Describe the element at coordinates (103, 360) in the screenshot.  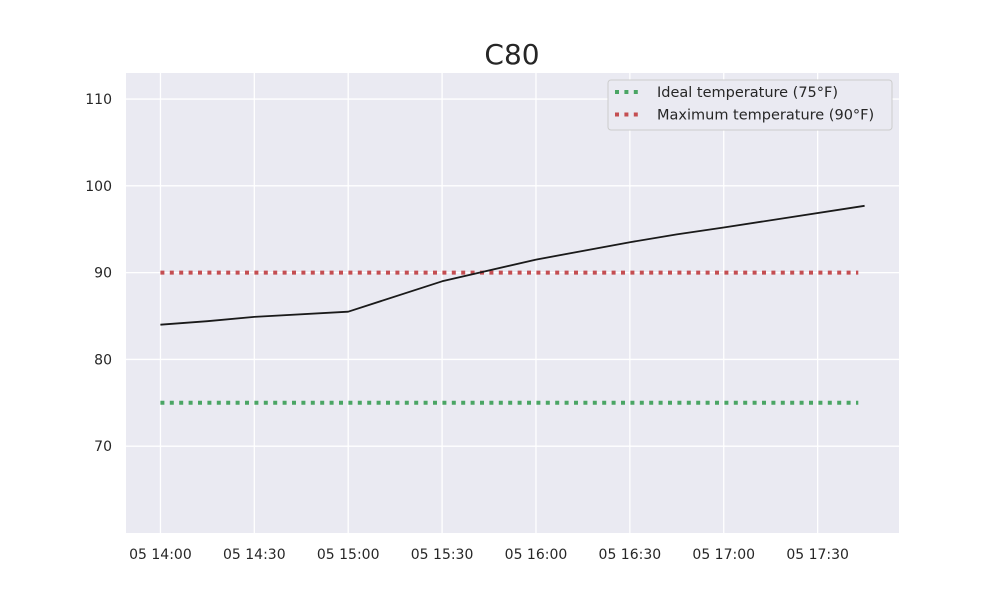
I see `y-tick-label: 80` at that location.